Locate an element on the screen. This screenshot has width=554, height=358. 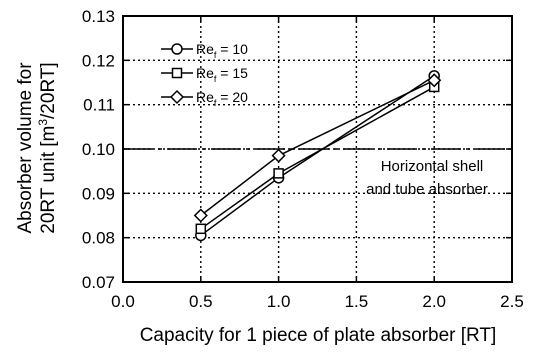
reference-line-label-1: Horizontal shell is located at coordinates (432, 166).